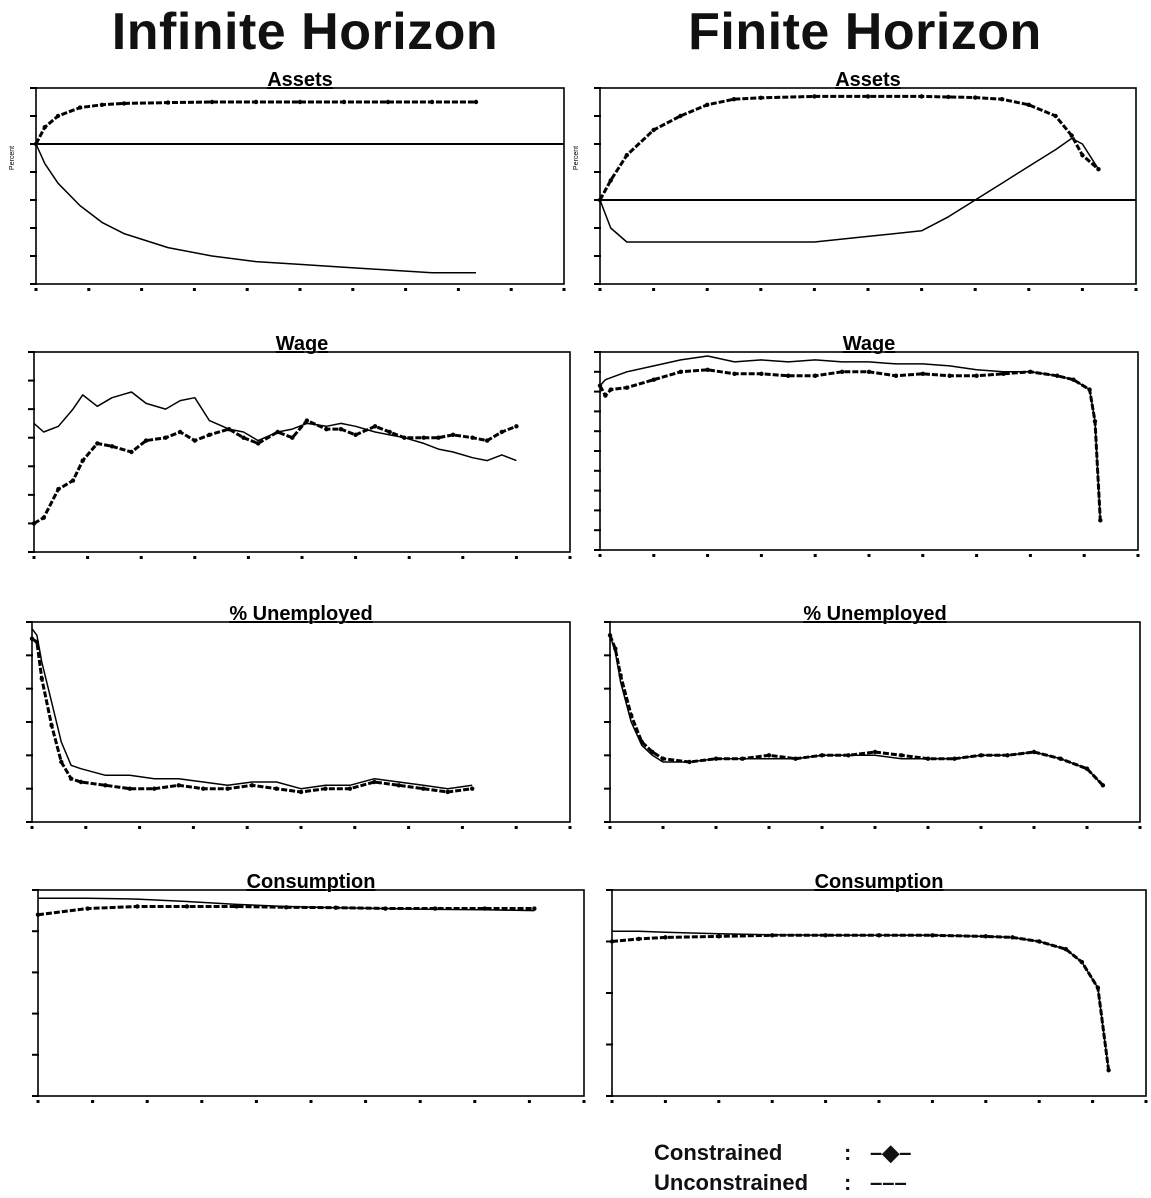 Image resolution: width=1151 pixels, height=1198 pixels. Describe the element at coordinates (300, 80) in the screenshot. I see `infinite-assets-title: Assets` at that location.